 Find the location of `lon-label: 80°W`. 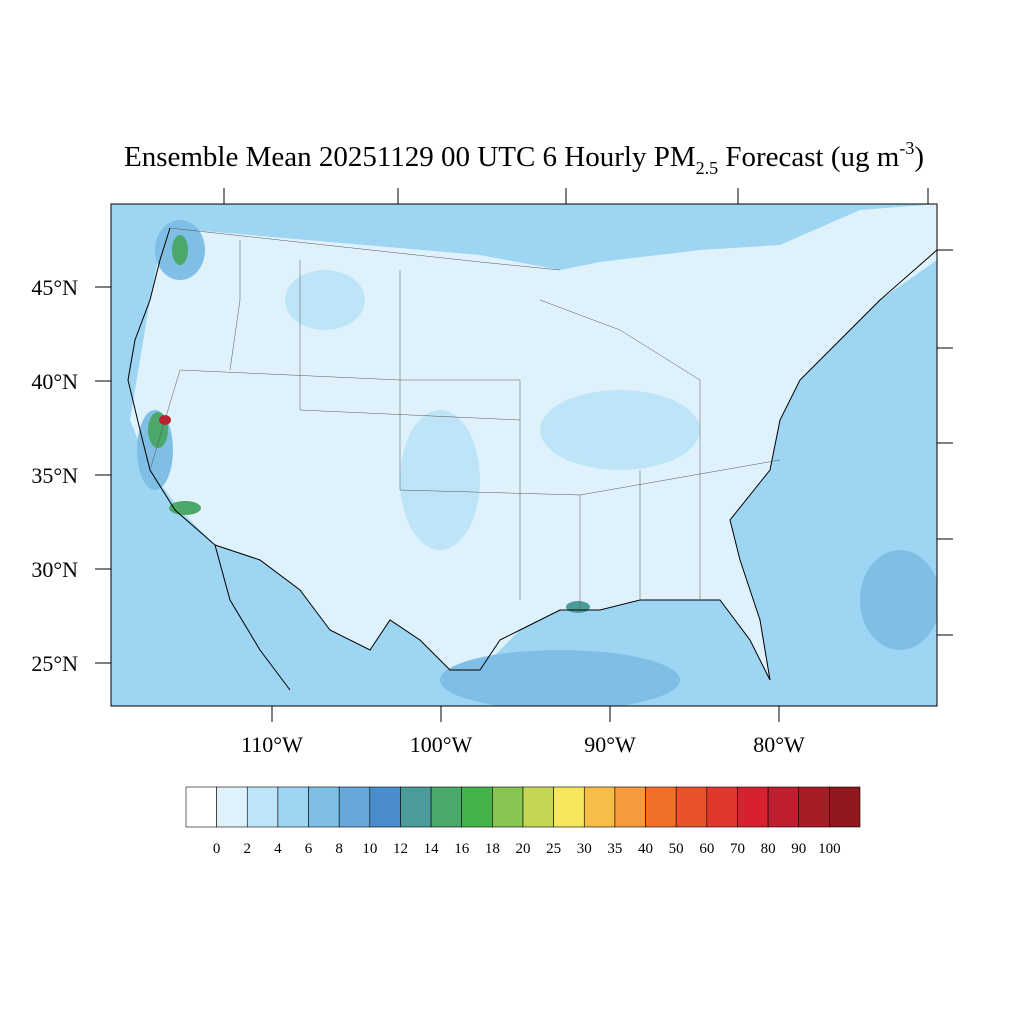

lon-label: 80°W is located at coordinates (779, 744).